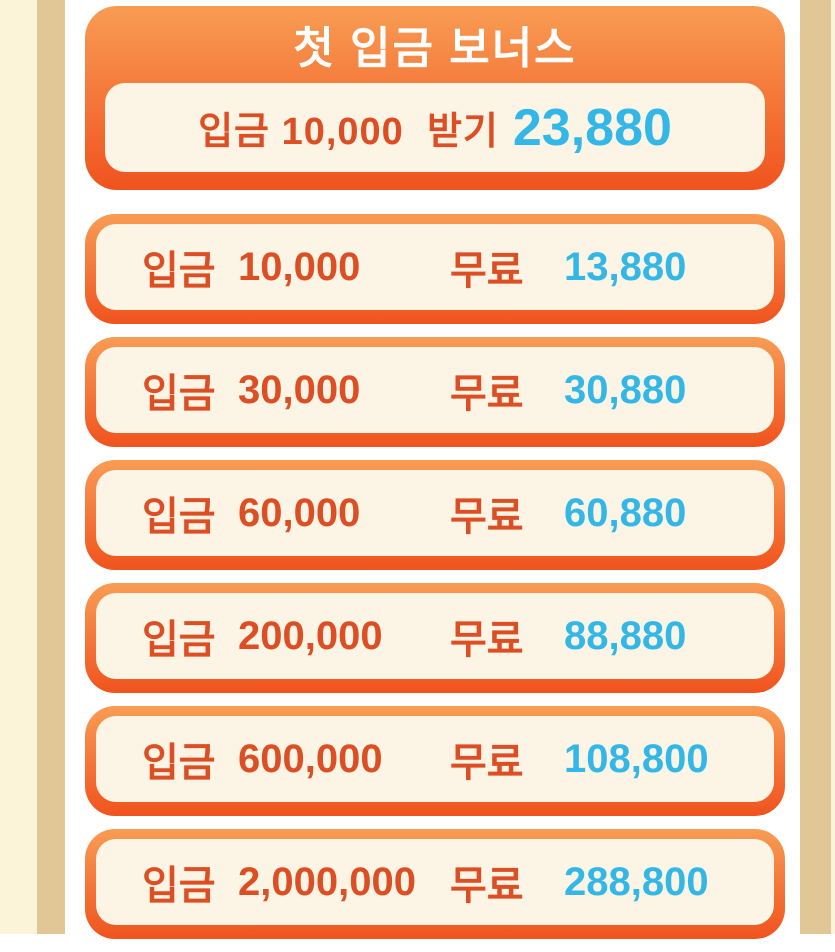 The image size is (835, 952). I want to click on featured-offer-button: 입금 10,000 받기 23,880, so click(435, 127).